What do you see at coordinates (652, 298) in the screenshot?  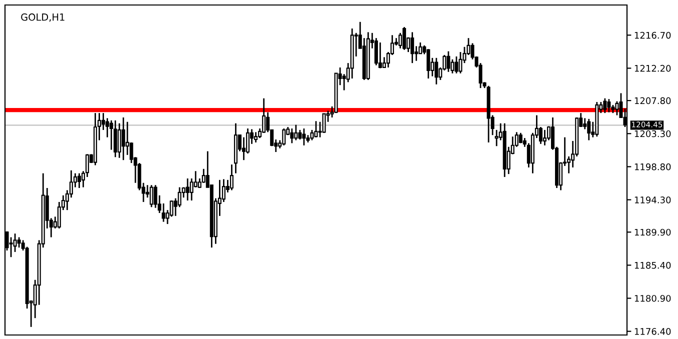 I see `y-tick-label: 1180.90` at bounding box center [652, 298].